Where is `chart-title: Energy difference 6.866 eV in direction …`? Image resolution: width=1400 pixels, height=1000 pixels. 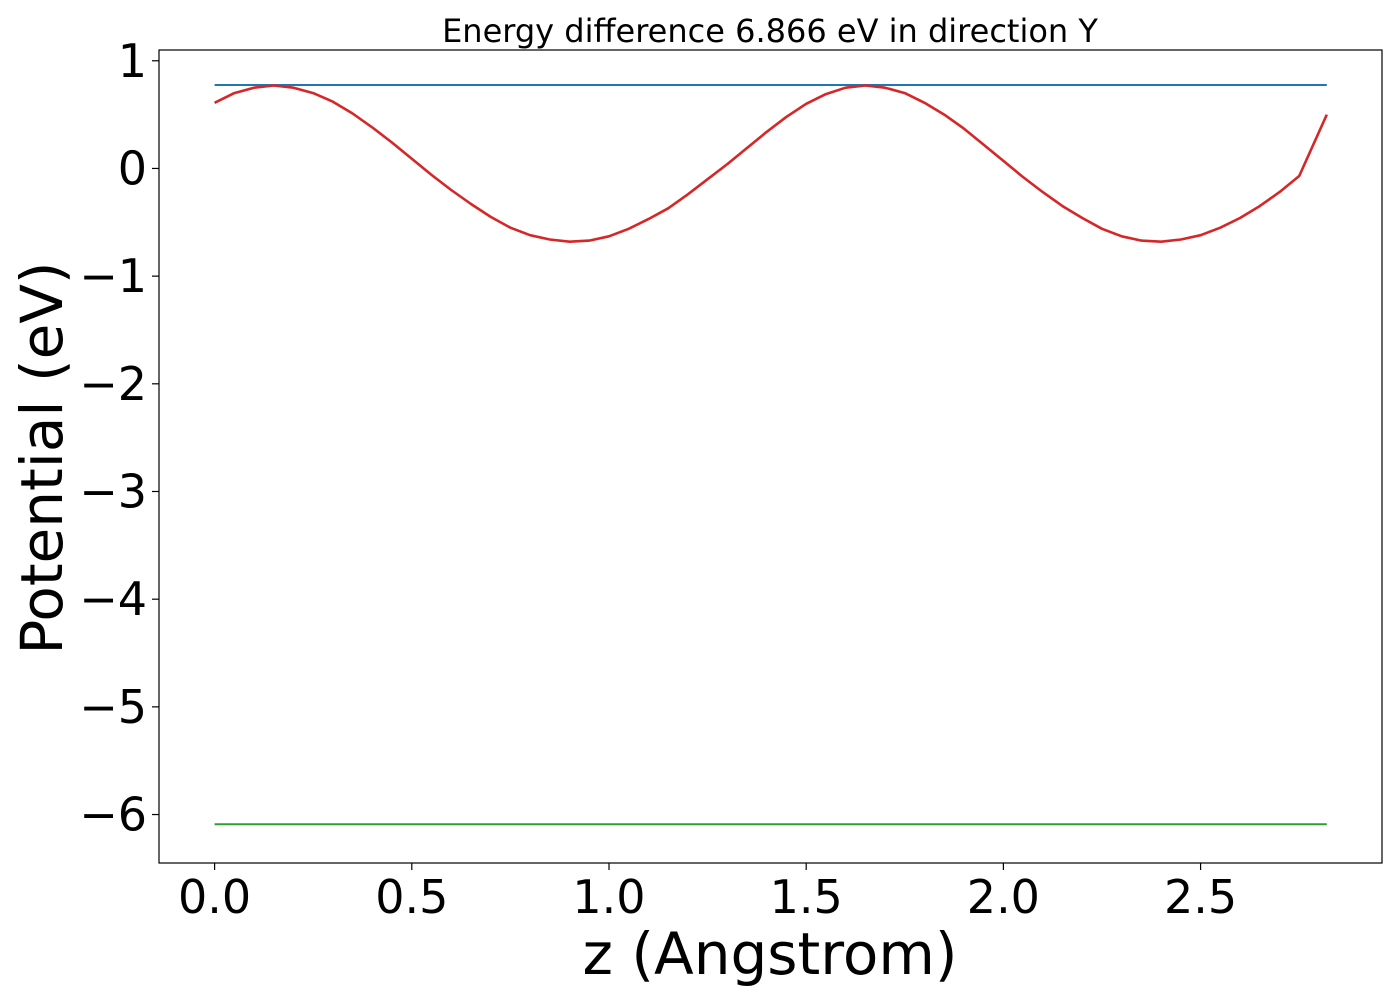
chart-title: Energy difference 6.866 eV in direction … is located at coordinates (770, 31).